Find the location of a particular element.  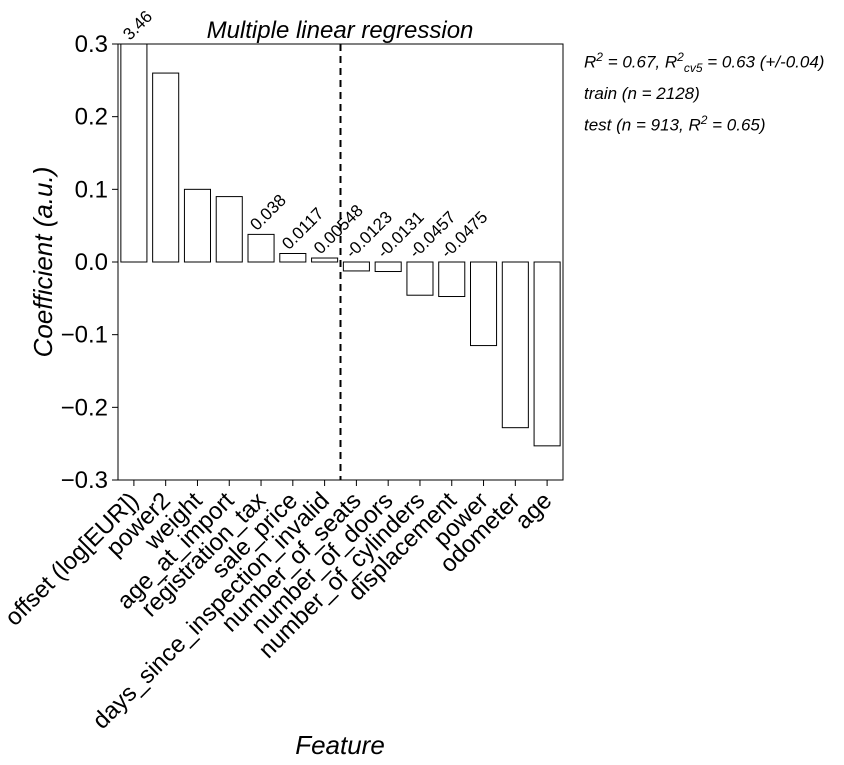

y-axis: 0.3 0.2 0.1 0.0 −0.1 −0.2 −0.3 is located at coordinates (89, 262).